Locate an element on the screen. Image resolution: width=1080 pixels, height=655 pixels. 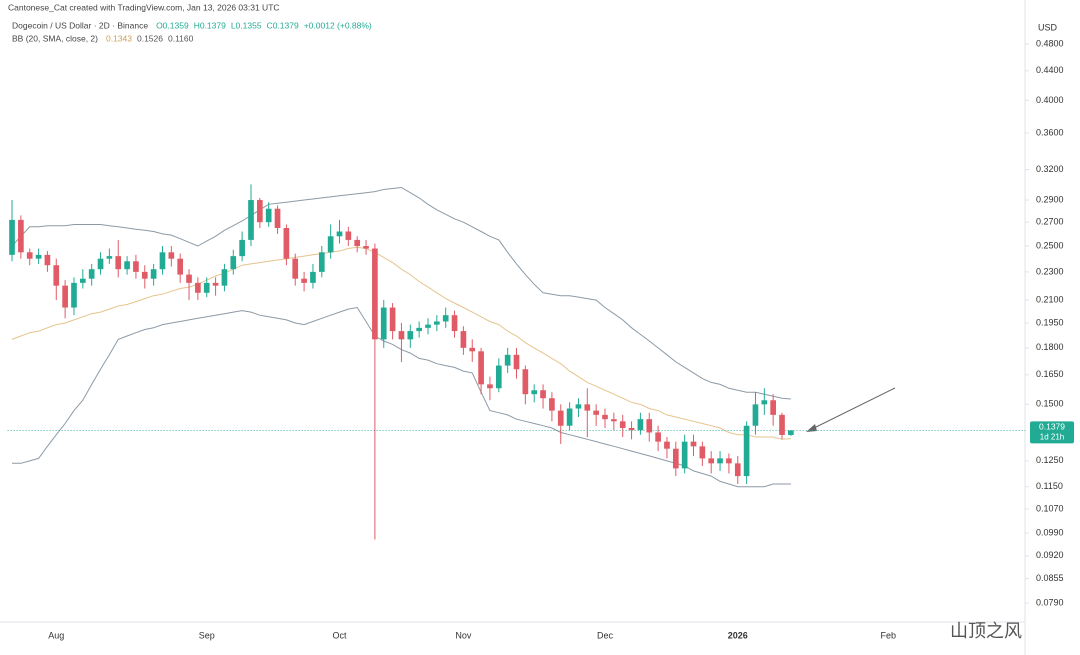
y-tick-label: 0.1150 is located at coordinates (1049, 486).